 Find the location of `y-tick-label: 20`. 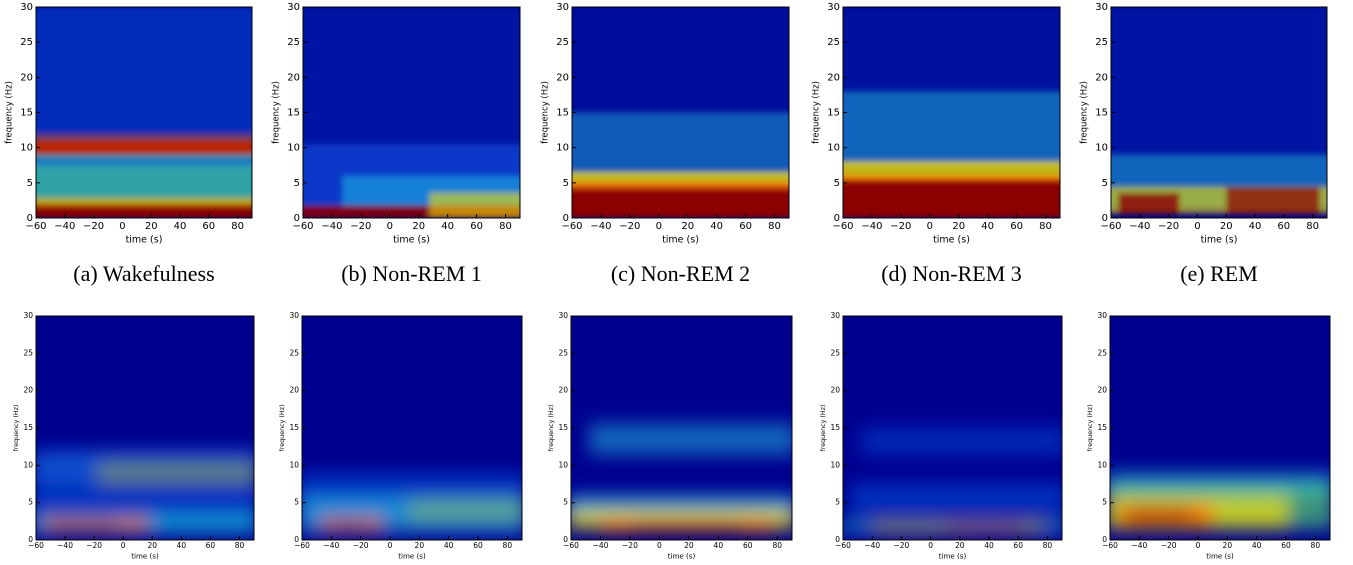

y-tick-label: 20 is located at coordinates (293, 77).